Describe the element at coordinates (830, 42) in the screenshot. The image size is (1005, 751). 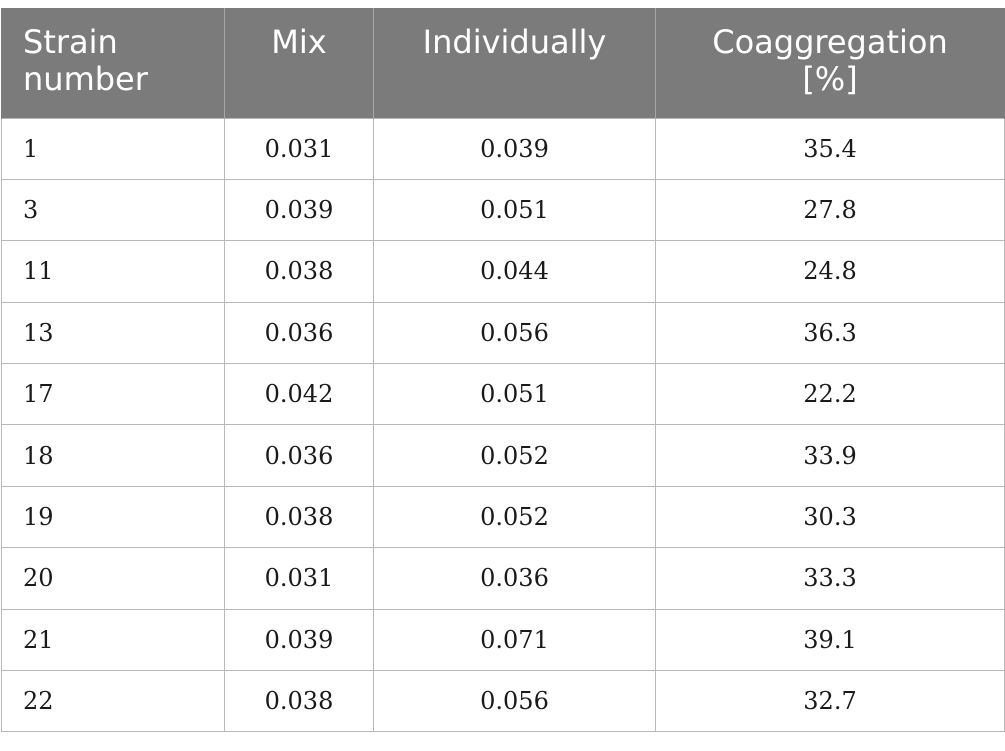
I see `header-label-line1: Coaggregation` at that location.